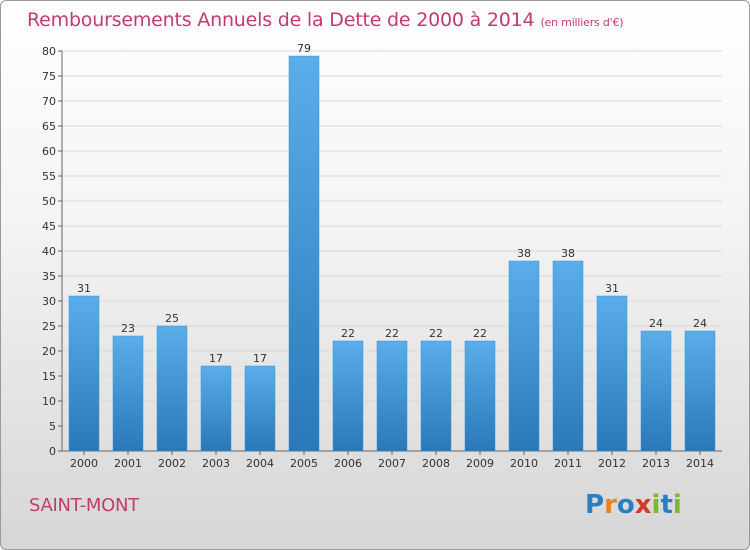 This screenshot has height=550, width=750. I want to click on x-tick-label: 2014, so click(700, 463).